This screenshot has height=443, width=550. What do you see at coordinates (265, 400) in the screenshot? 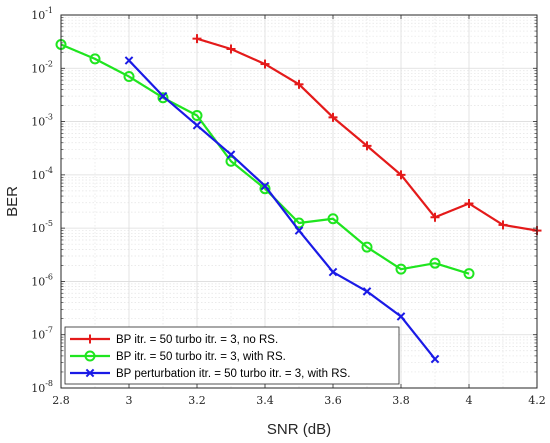
I see `x-tick-label: 3.4` at bounding box center [265, 400].